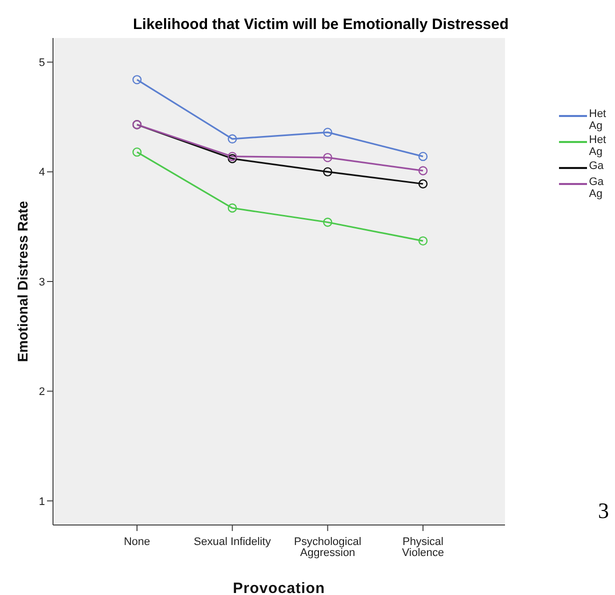 The image size is (615, 595). Describe the element at coordinates (22, 281) in the screenshot. I see `y-axis-title: Emotional Distress Rate` at that location.